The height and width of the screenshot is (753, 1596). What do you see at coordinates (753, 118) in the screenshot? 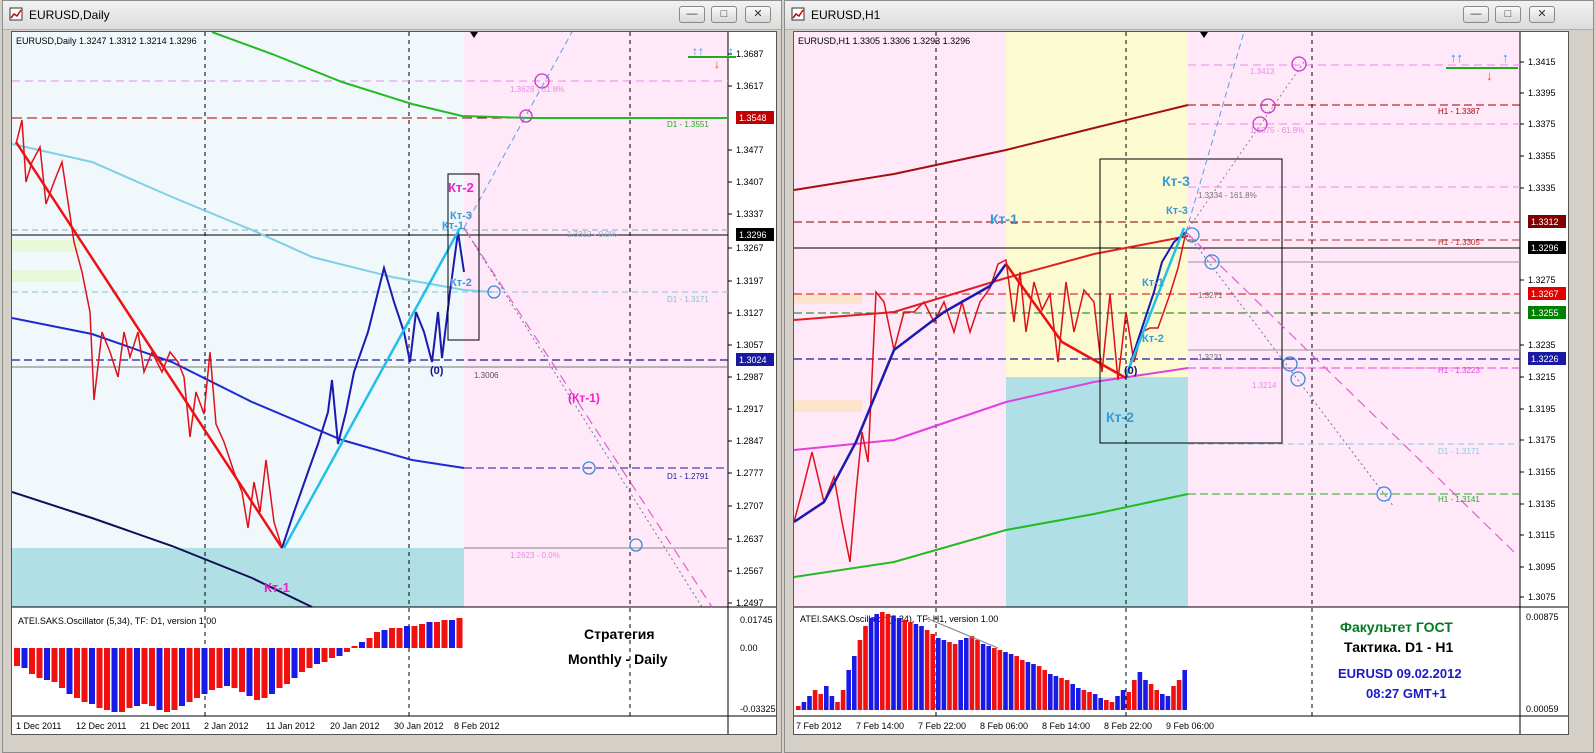
I see `price-badge-red: 1.3548` at bounding box center [753, 118].